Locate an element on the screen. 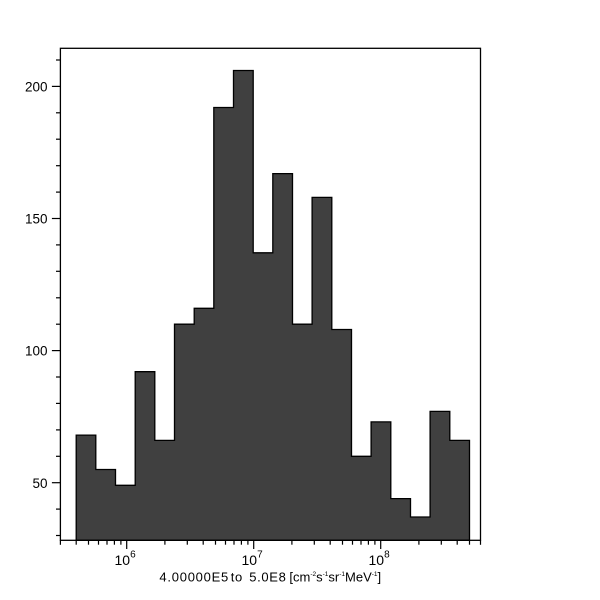  svg-text: 5.0E8 is located at coordinates (267, 576).